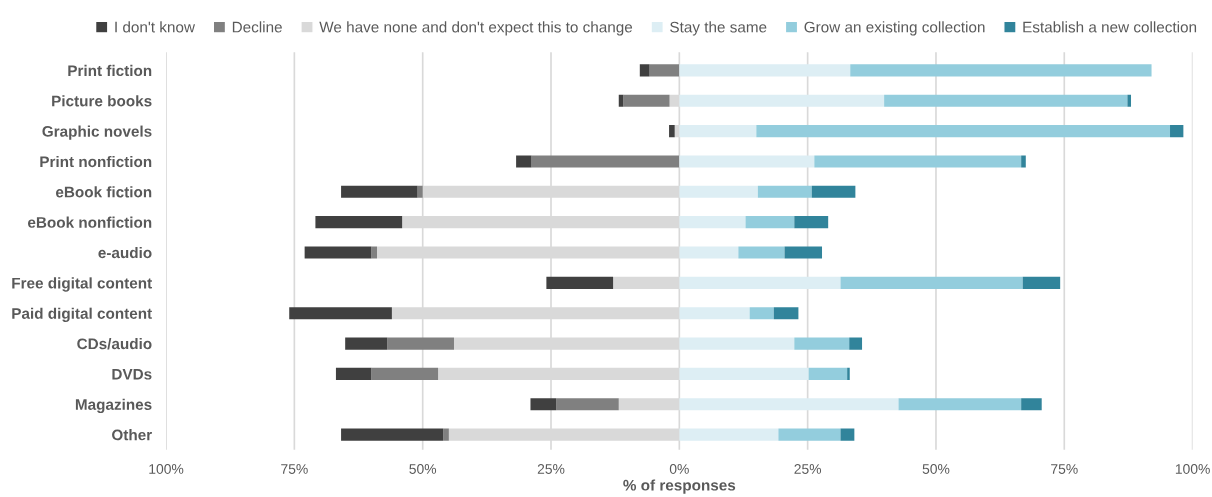 This screenshot has width=1212, height=497. I want to click on y-tick-label: CDs/audio, so click(114, 344).